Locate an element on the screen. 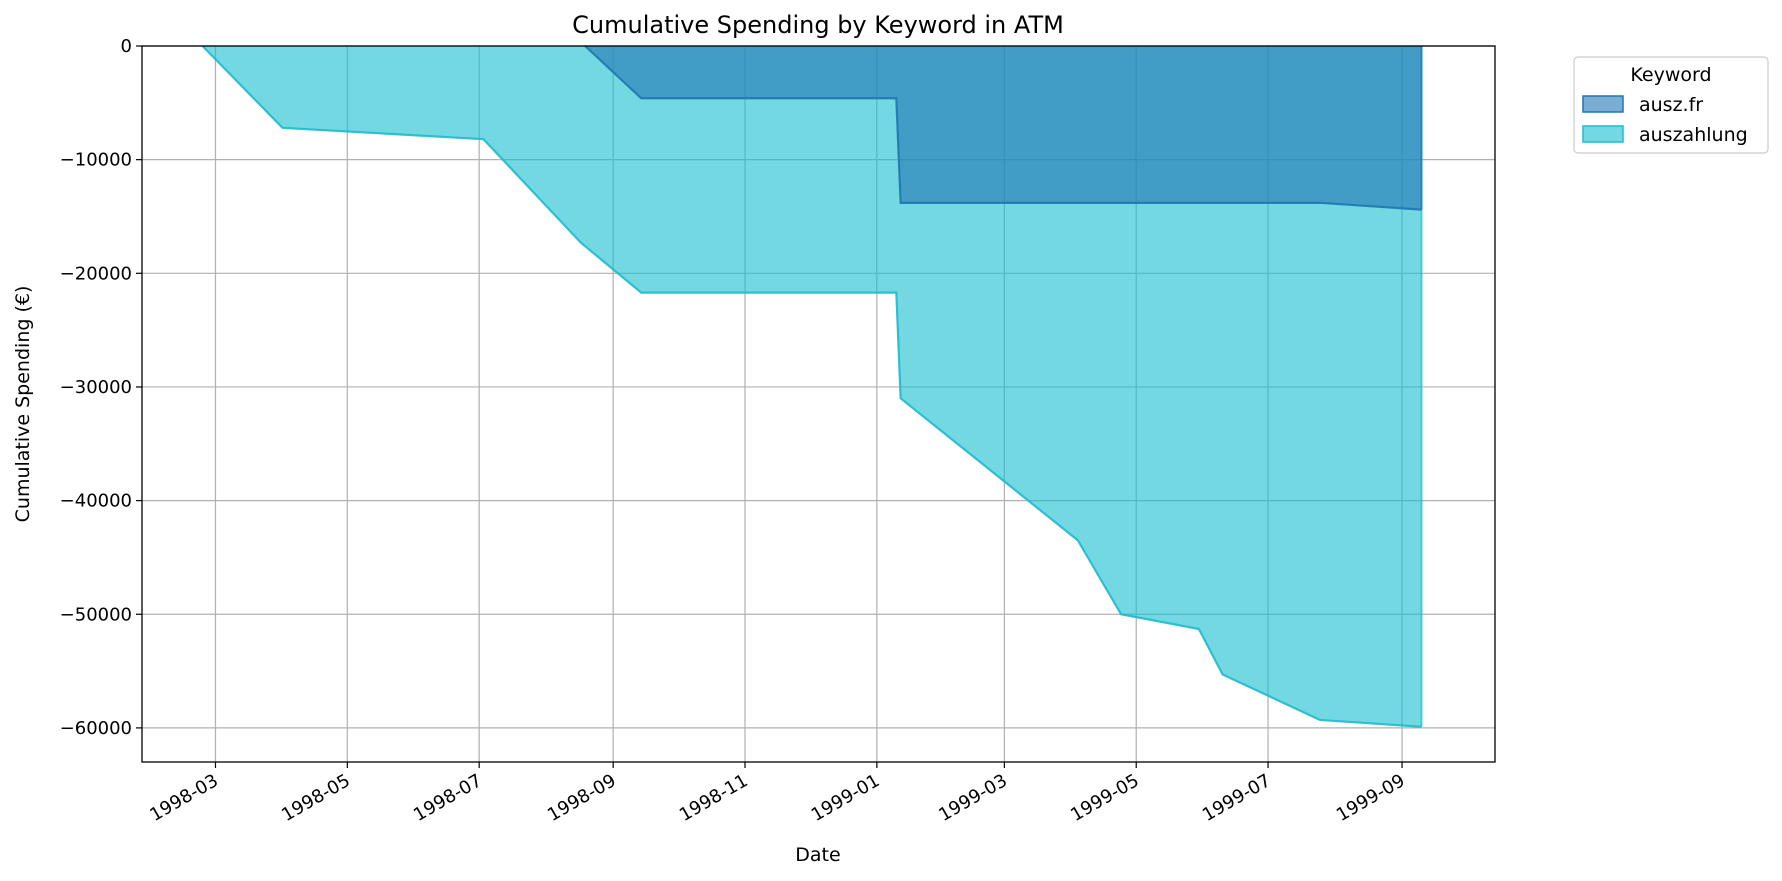 This screenshot has width=1782, height=881. legend-title: Keyword is located at coordinates (1670, 75).